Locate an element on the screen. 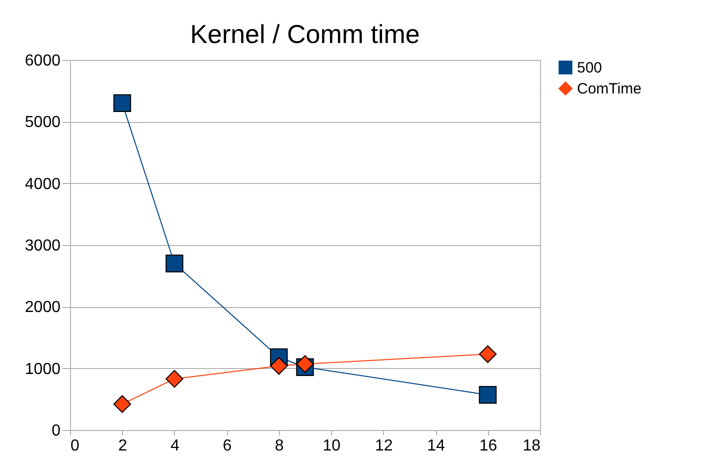  legend-label: 500 is located at coordinates (589, 68).